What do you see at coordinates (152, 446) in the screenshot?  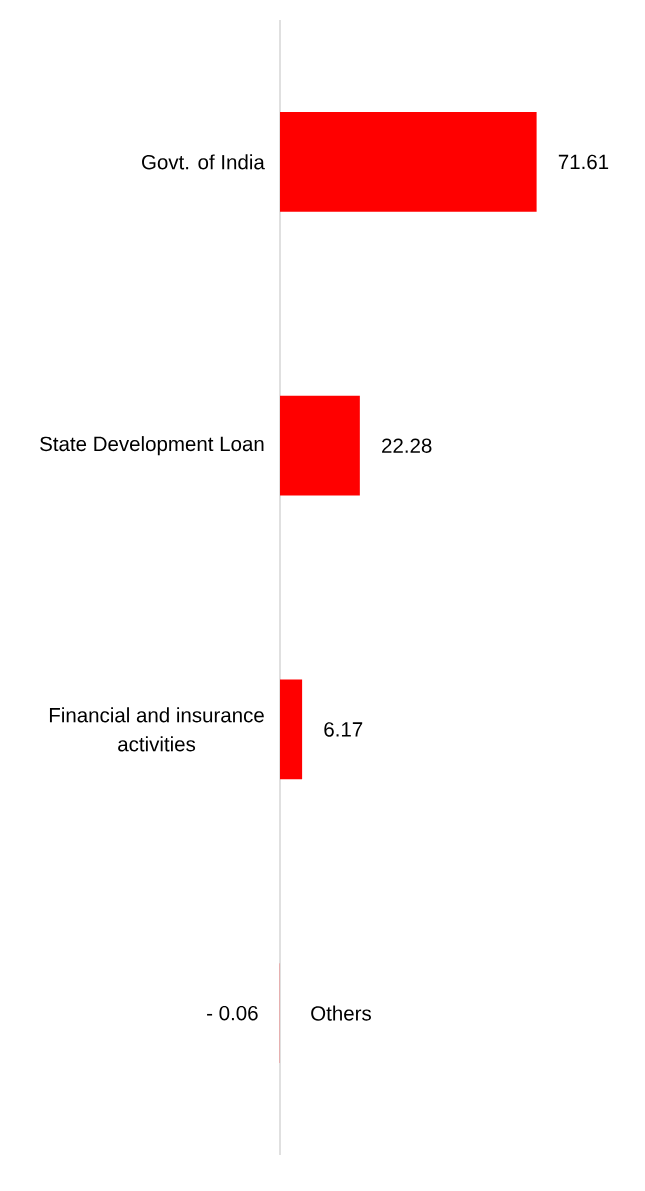 I see `y-tick-label: State Development Loan` at bounding box center [152, 446].